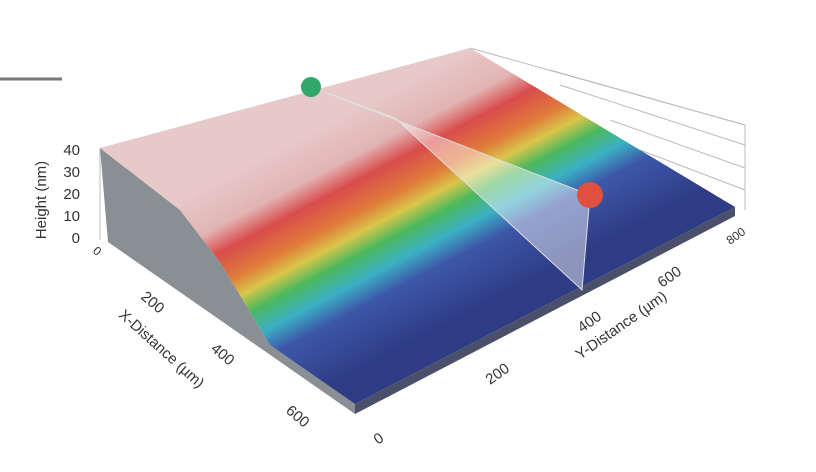 The image size is (816, 472). What do you see at coordinates (71, 150) in the screenshot?
I see `height-tick: 40` at bounding box center [71, 150].